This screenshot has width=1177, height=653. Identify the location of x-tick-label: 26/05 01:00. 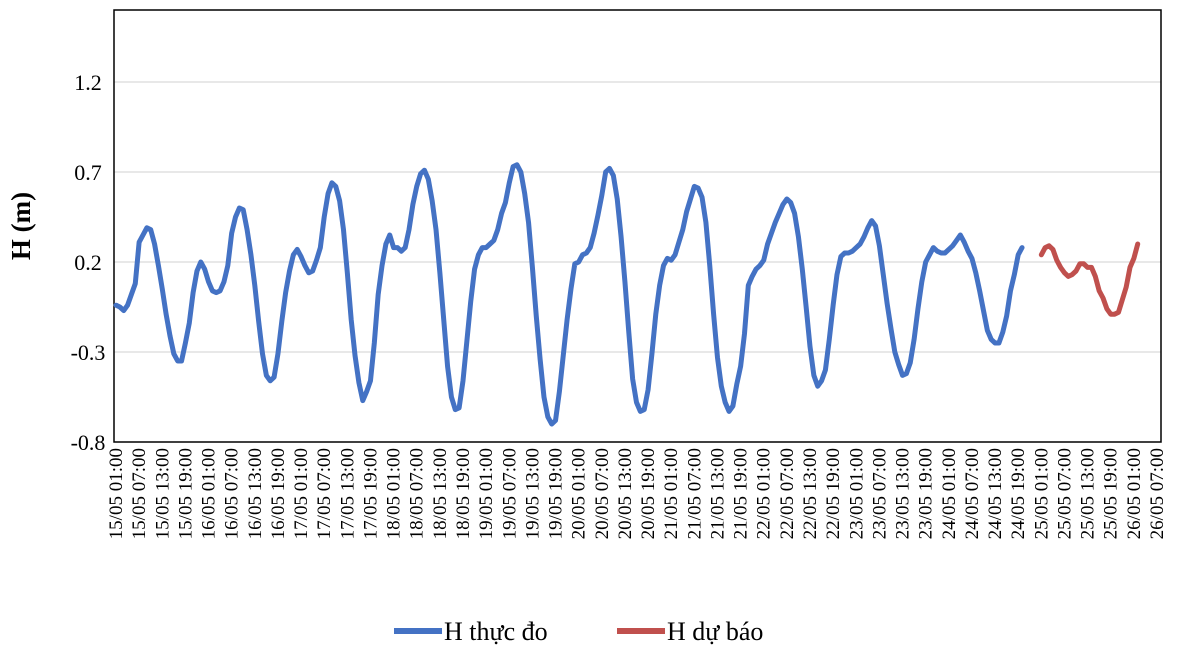
(1134, 493).